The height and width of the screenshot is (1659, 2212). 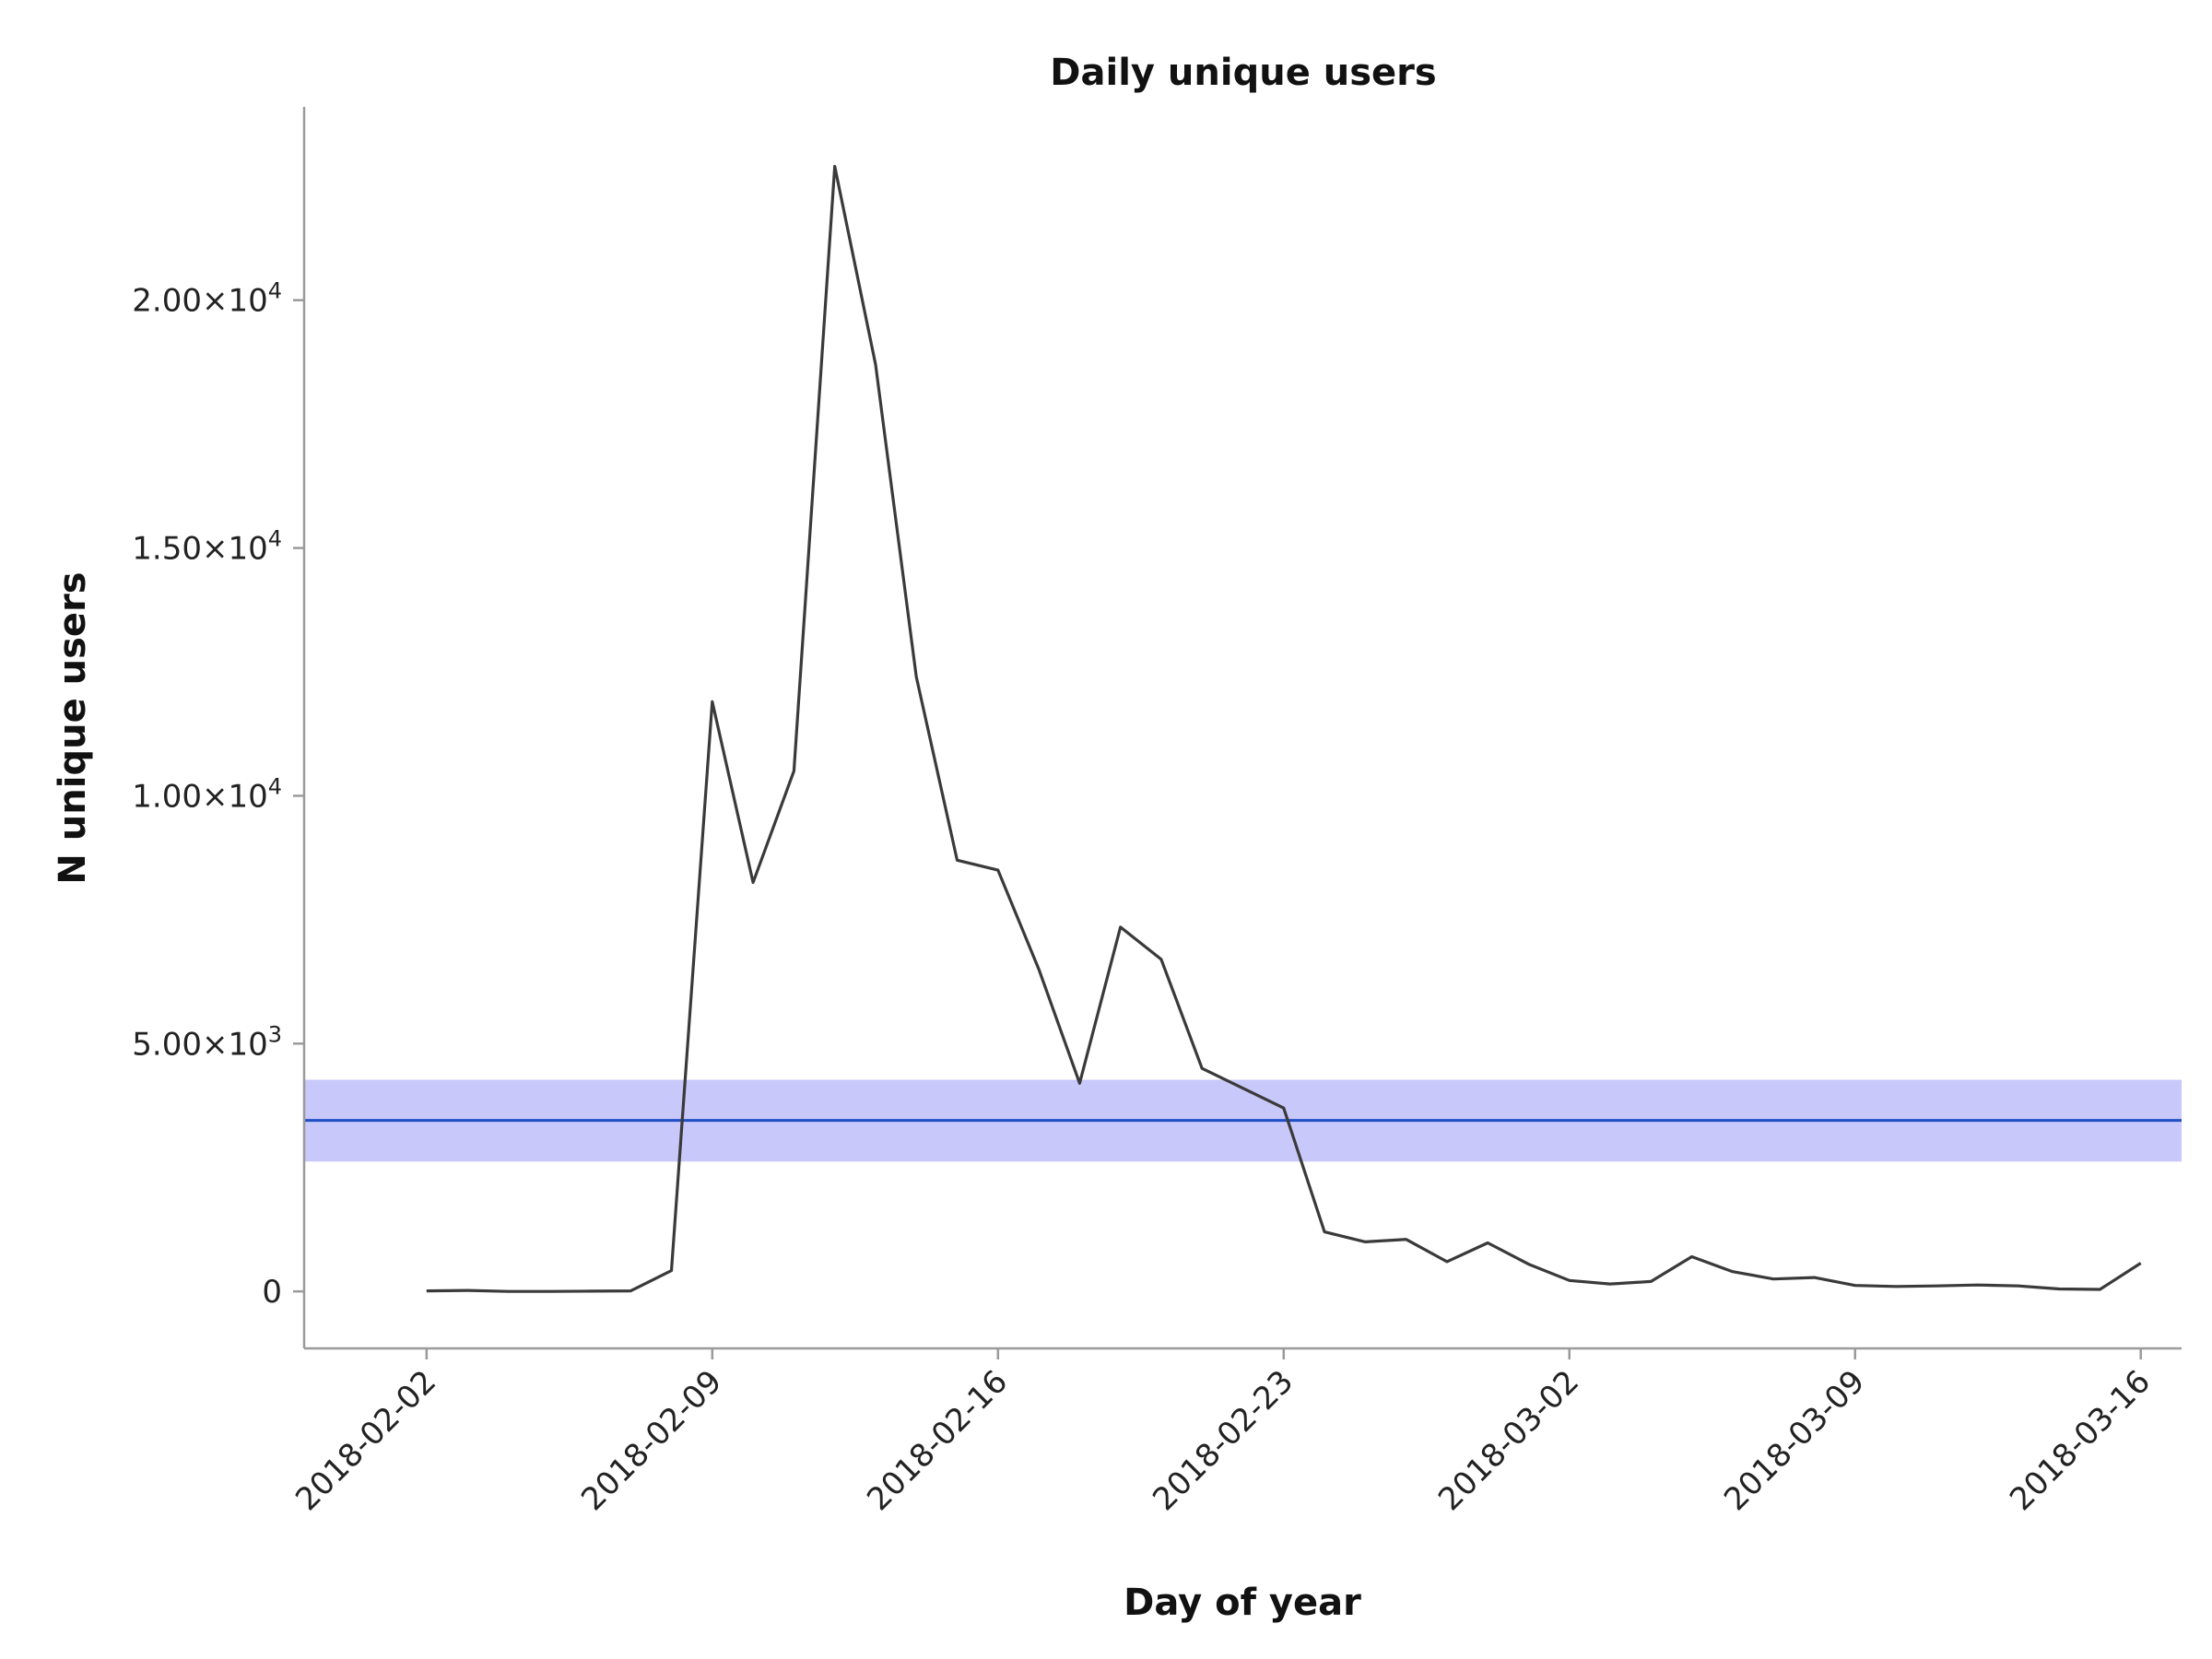 I want to click on x-tick-label: 2018-02-23, so click(x=1223, y=1440).